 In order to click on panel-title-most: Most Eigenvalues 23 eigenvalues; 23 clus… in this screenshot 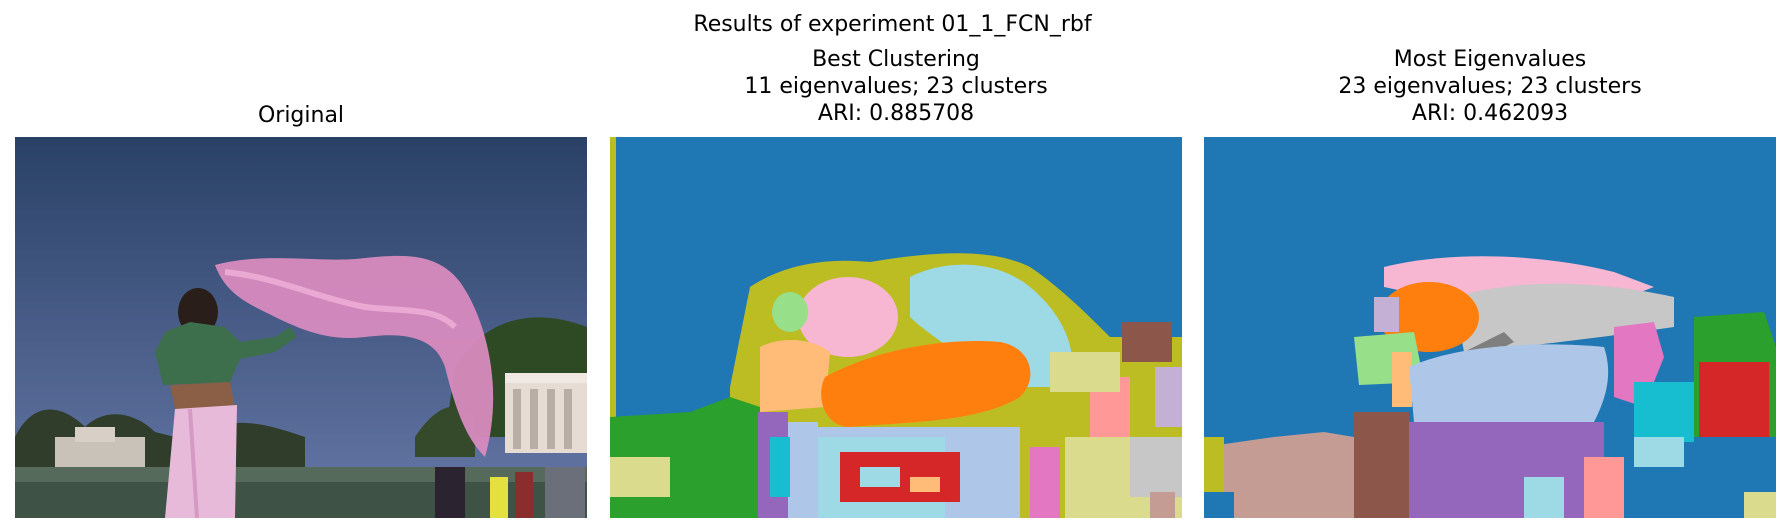, I will do `click(1490, 86)`.